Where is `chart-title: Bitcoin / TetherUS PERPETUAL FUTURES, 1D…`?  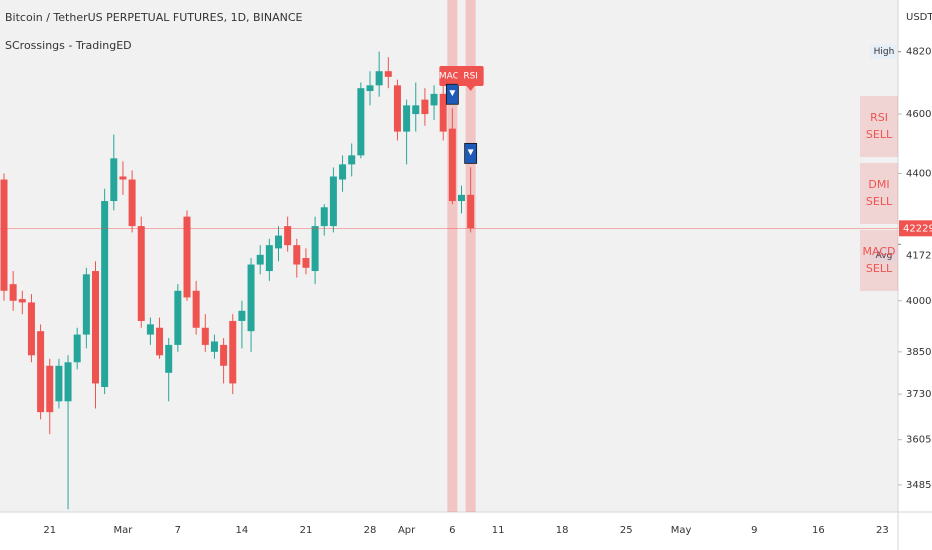
chart-title: Bitcoin / TetherUS PERPETUAL FUTURES, 1D… is located at coordinates (154, 17).